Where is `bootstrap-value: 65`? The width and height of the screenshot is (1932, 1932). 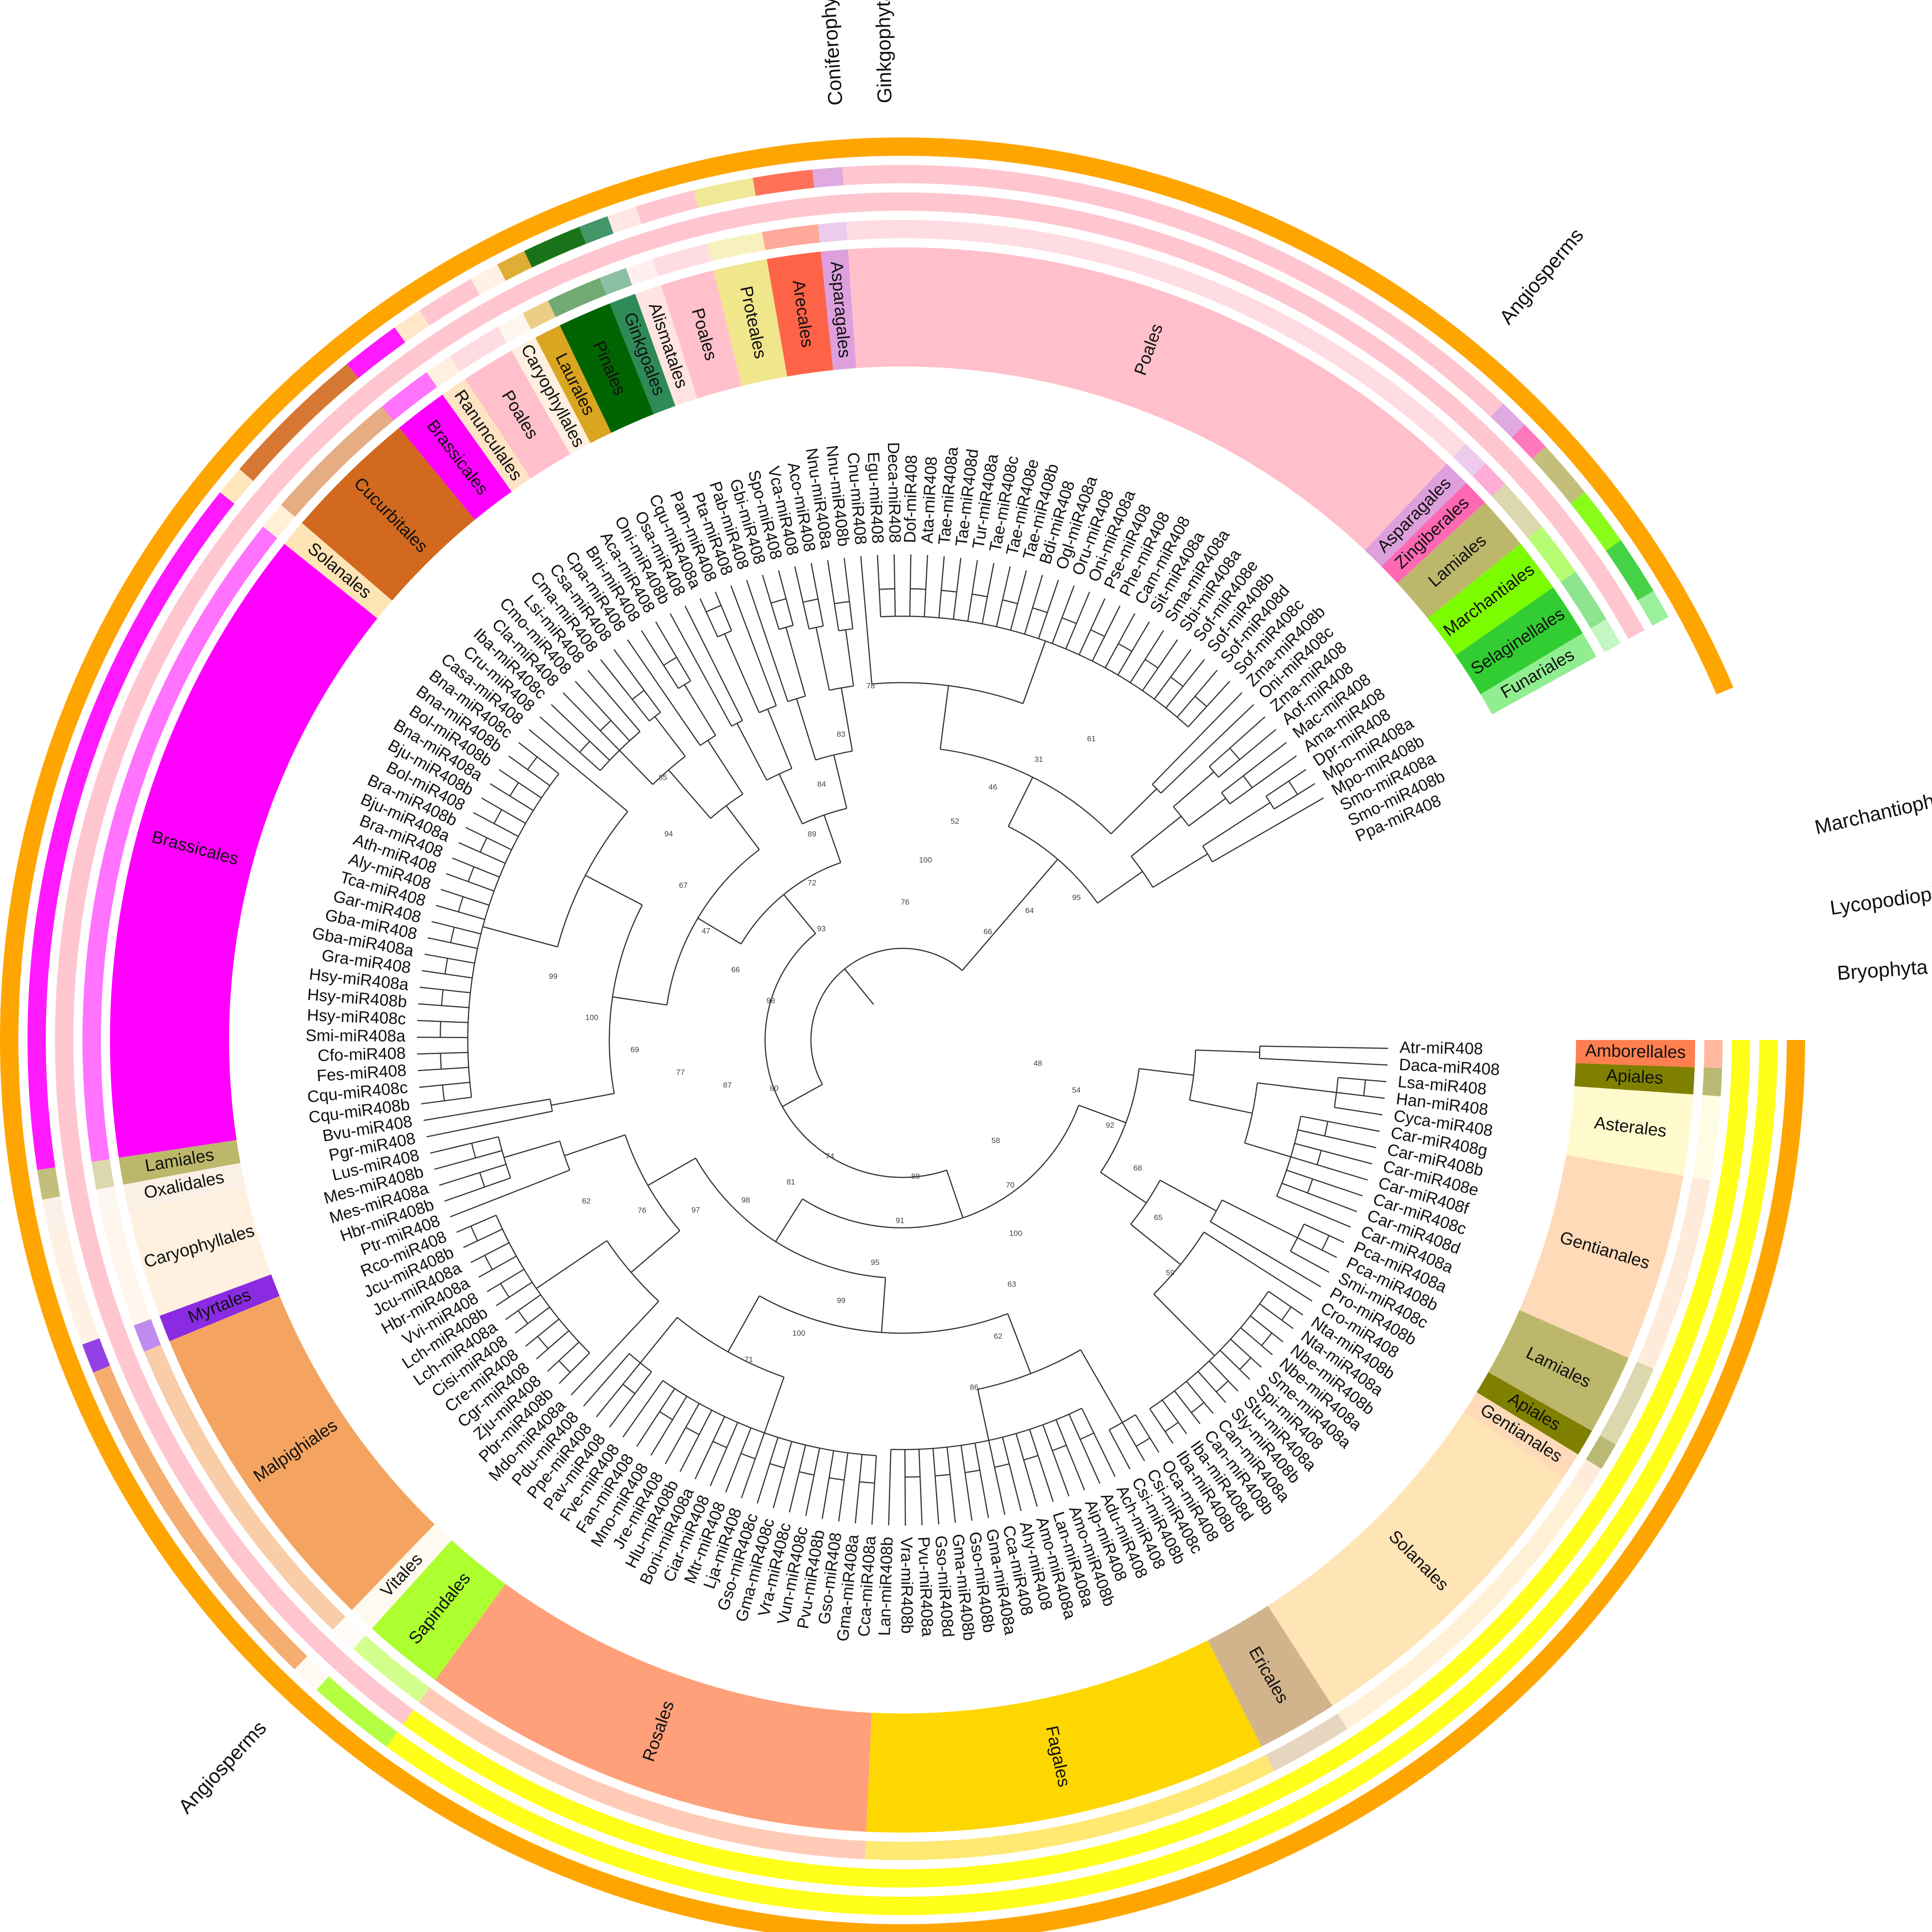 bootstrap-value: 65 is located at coordinates (1158, 1217).